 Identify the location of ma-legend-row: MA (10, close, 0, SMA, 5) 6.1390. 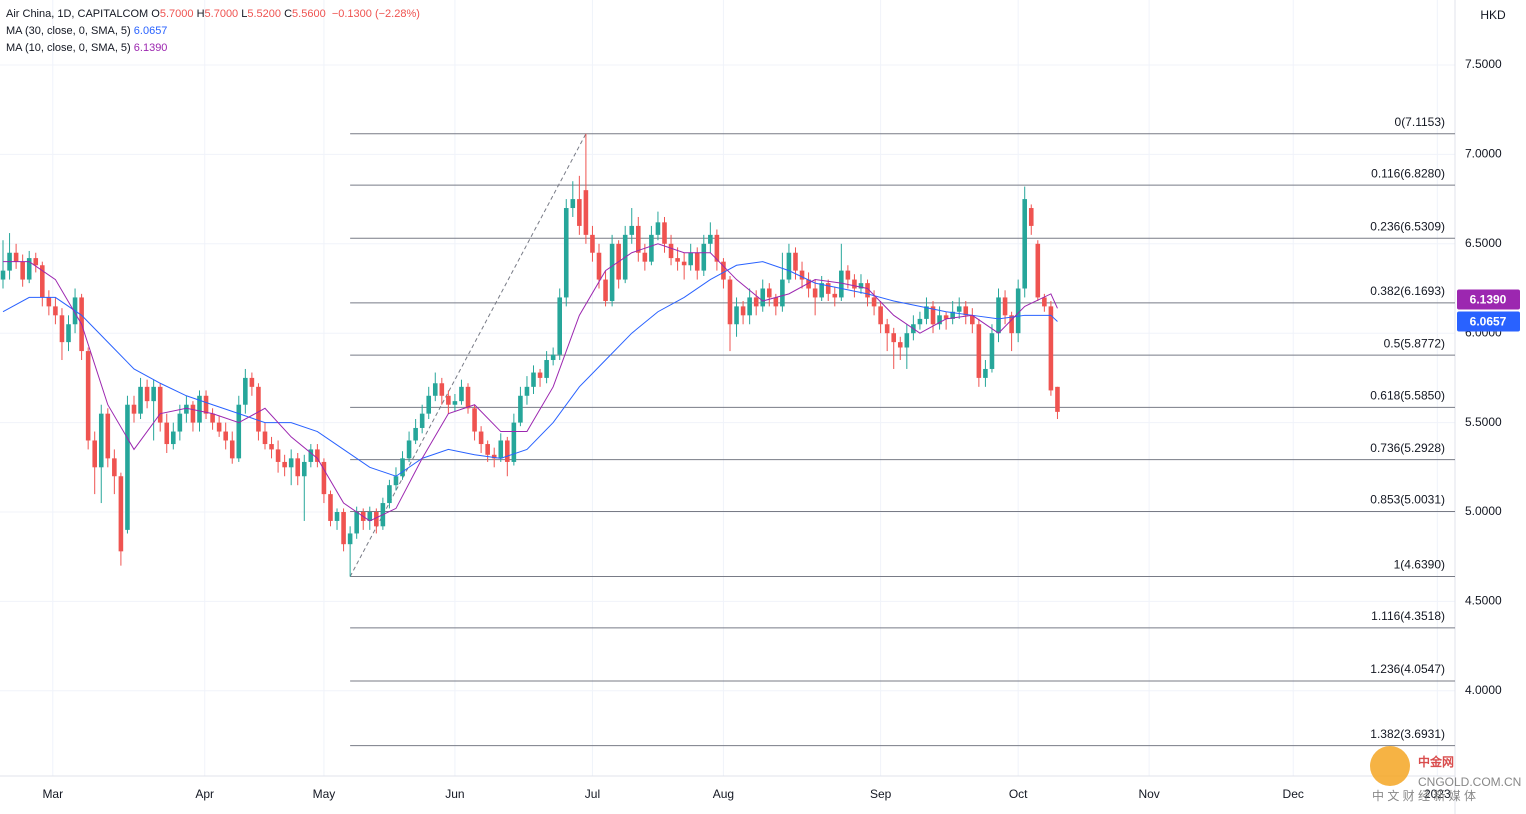
(213, 48).